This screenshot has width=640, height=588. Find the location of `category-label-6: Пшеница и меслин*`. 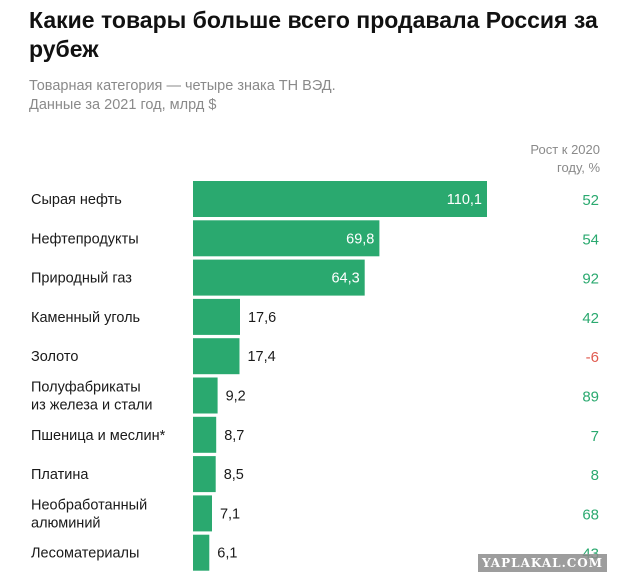

category-label-6: Пшеница и меслин* is located at coordinates (98, 436).